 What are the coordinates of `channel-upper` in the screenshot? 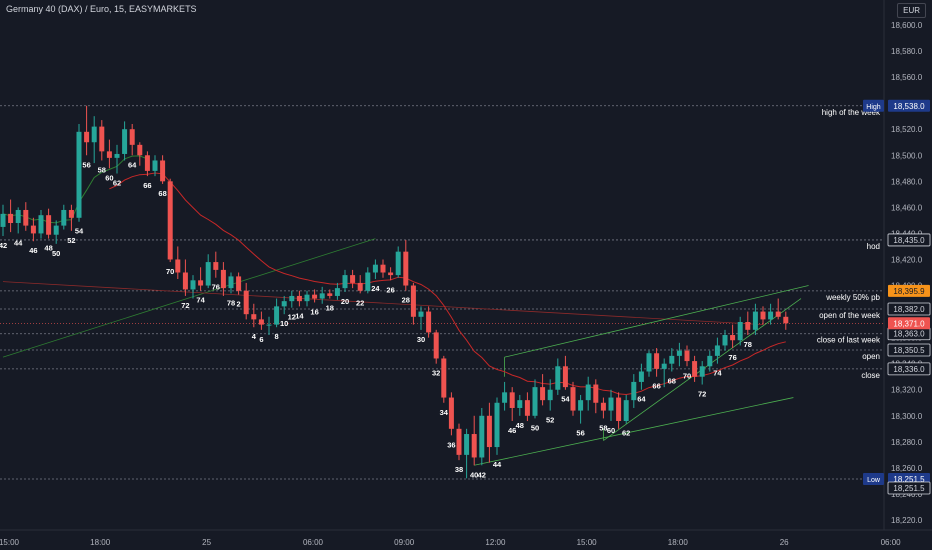 It's located at (656, 321).